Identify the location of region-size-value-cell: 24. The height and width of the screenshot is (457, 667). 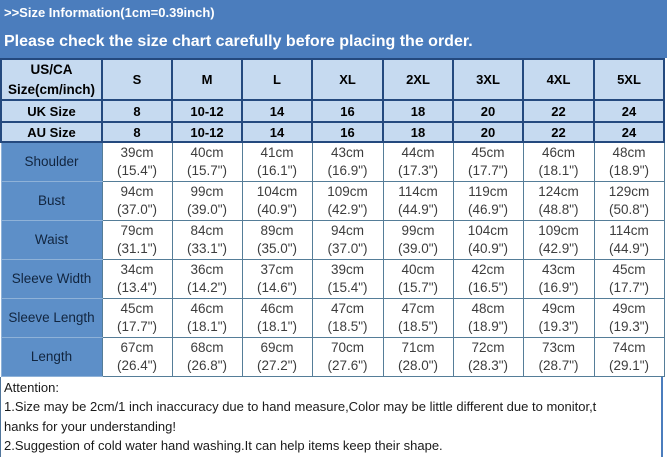
(629, 132).